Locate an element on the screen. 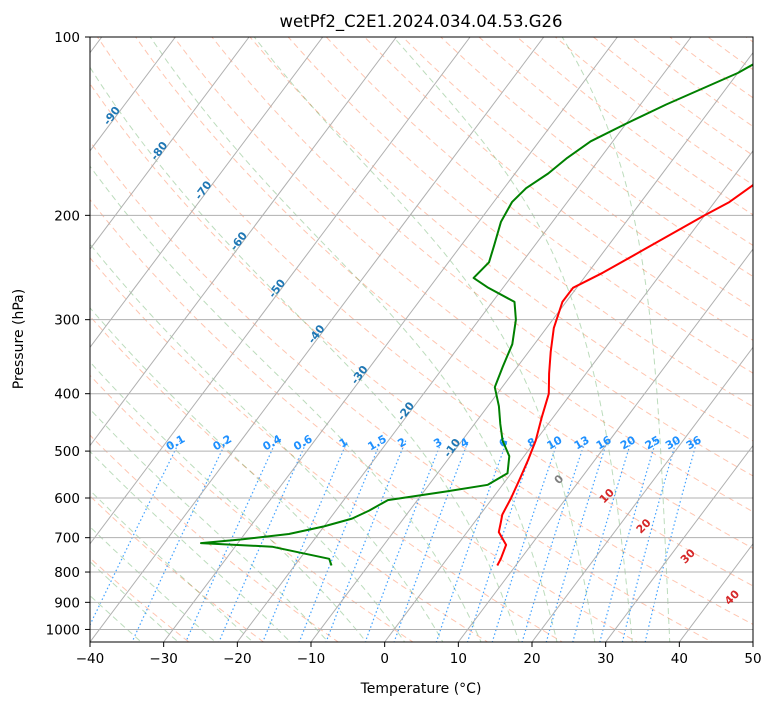 The height and width of the screenshot is (708, 775). x-tick-label: 20 is located at coordinates (531, 659).